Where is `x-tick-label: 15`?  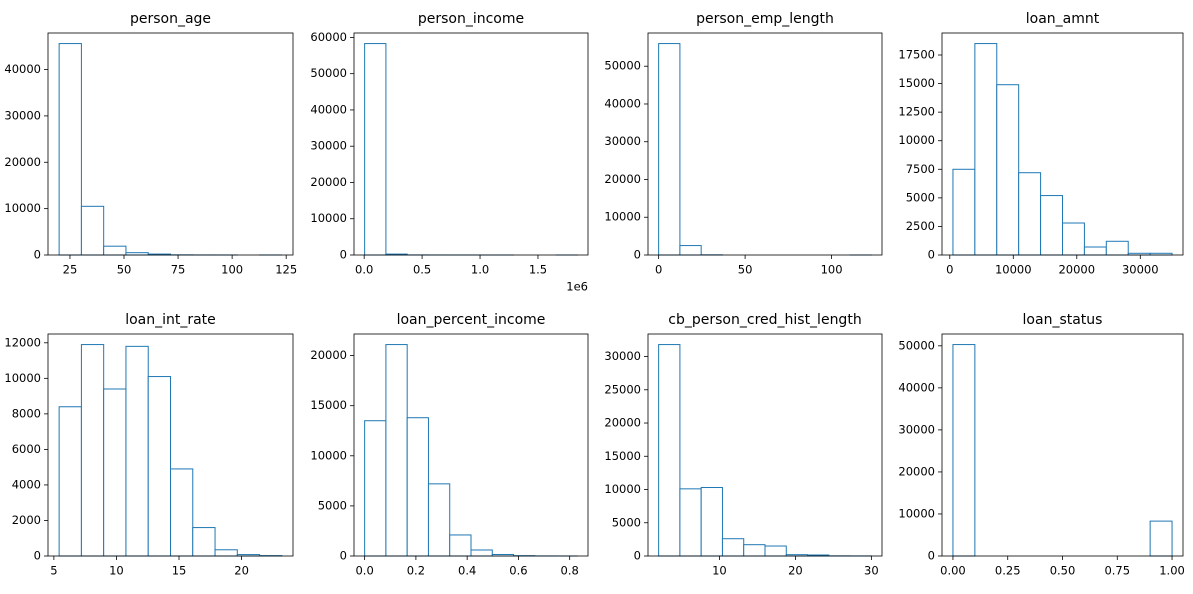 x-tick-label: 15 is located at coordinates (179, 571).